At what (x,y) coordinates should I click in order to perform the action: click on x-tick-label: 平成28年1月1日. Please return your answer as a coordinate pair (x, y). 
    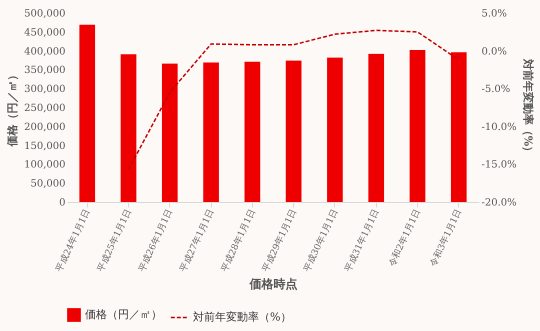
    Looking at the image, I should click on (238, 240).